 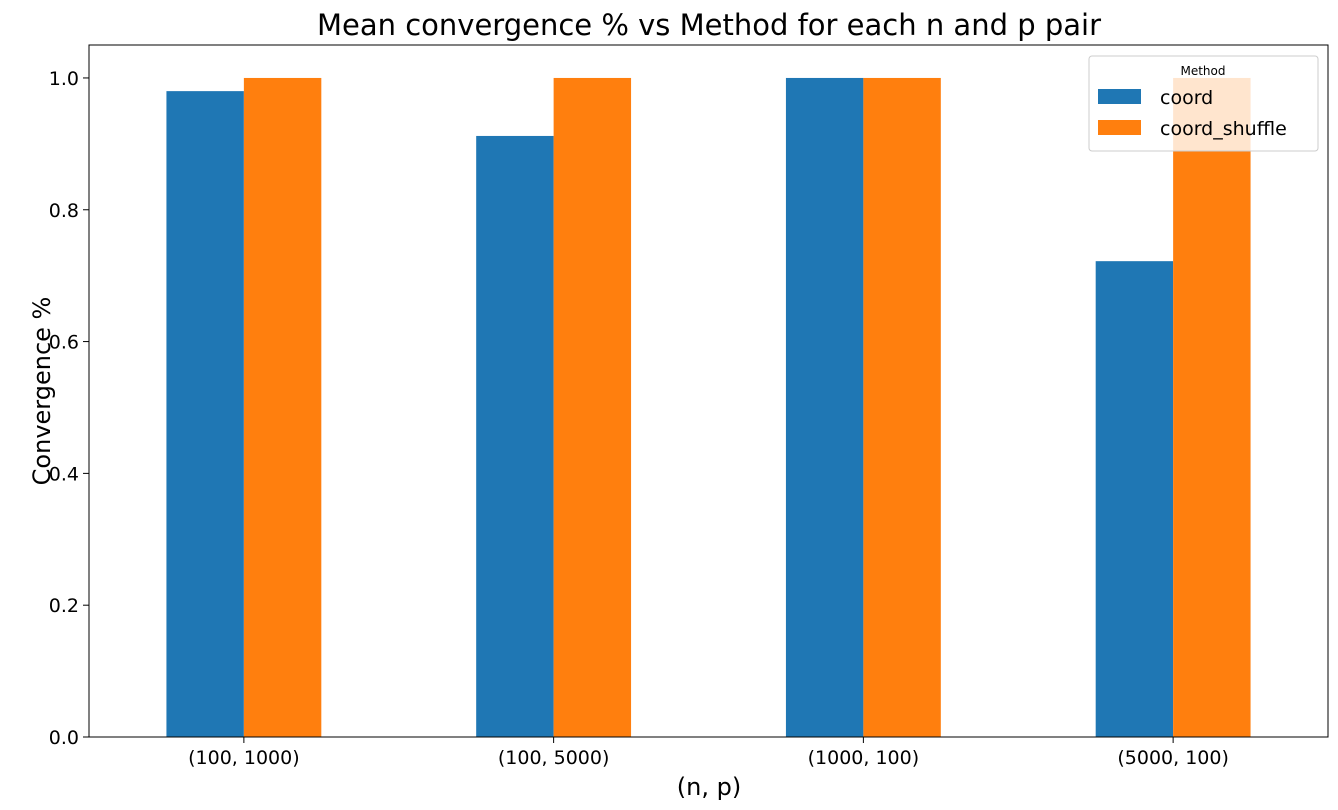 What do you see at coordinates (1202, 71) in the screenshot?
I see `legend-title: Method` at bounding box center [1202, 71].